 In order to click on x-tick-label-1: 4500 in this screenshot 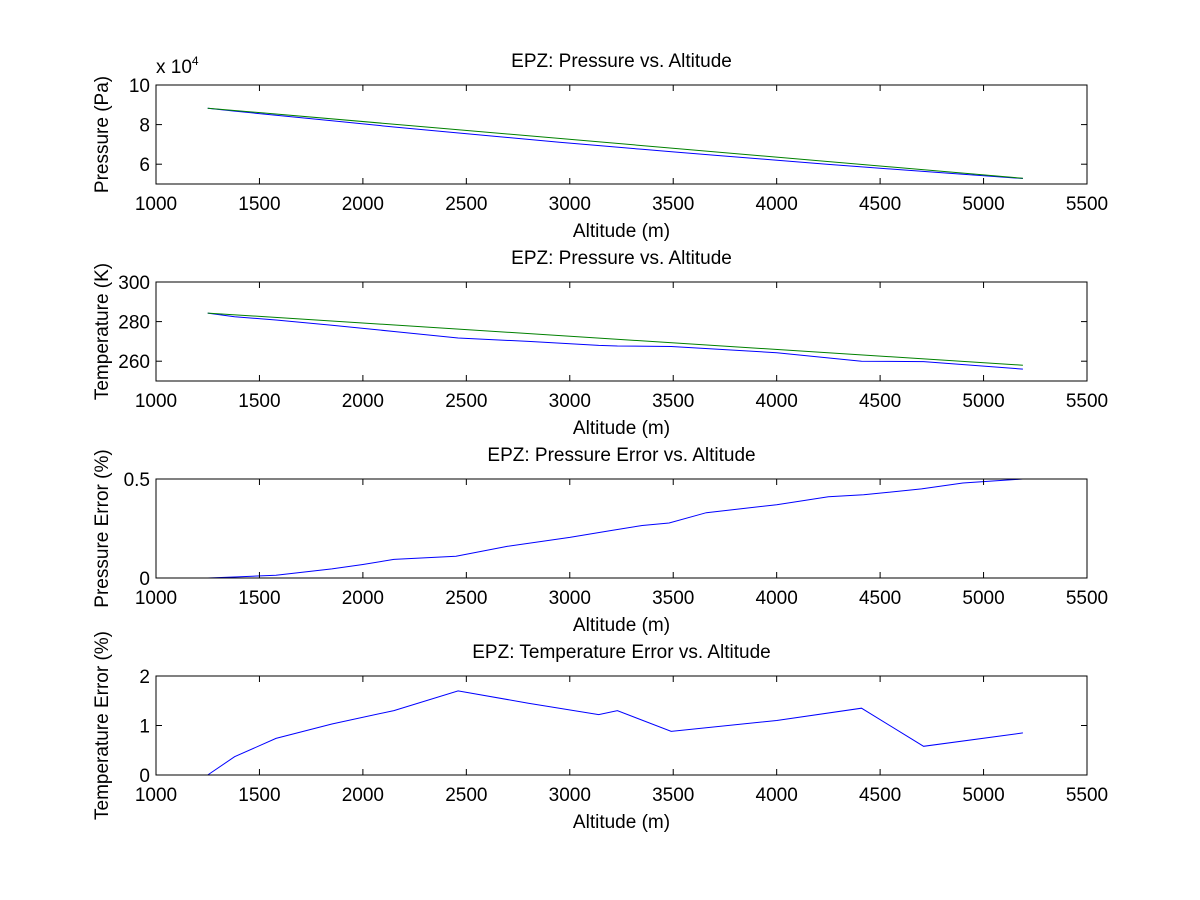, I will do `click(880, 204)`.